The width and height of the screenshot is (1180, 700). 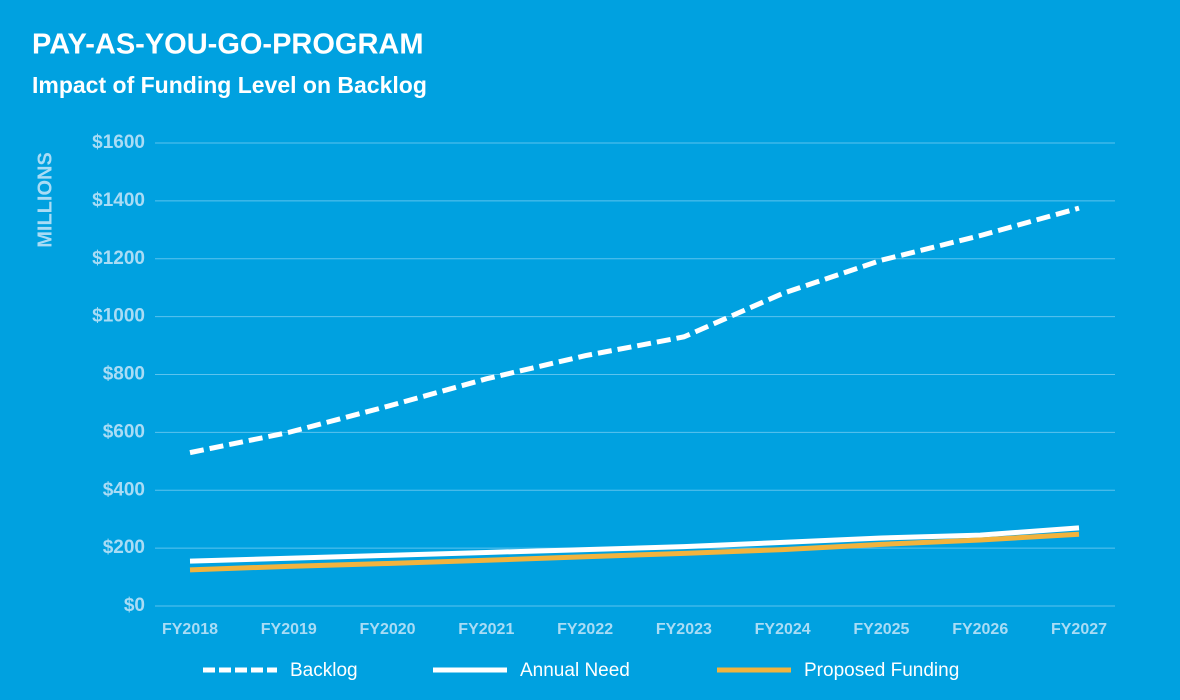 I want to click on y-tick-label: $1400, so click(x=118, y=200).